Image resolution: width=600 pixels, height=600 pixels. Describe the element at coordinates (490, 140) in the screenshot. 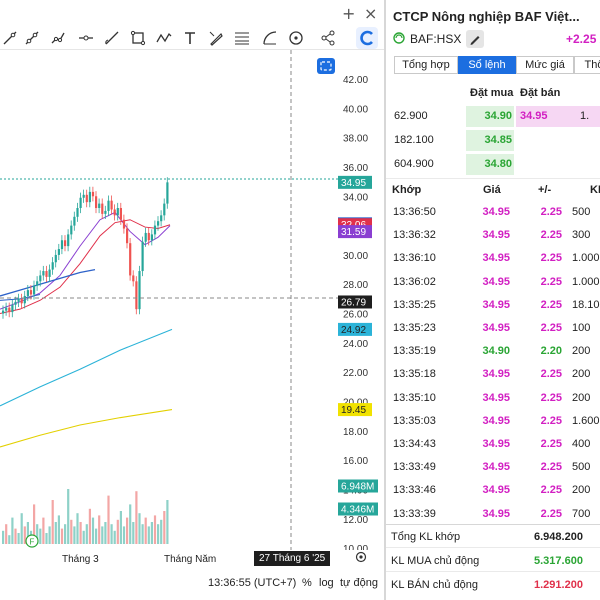

I see `bid-bar` at that location.